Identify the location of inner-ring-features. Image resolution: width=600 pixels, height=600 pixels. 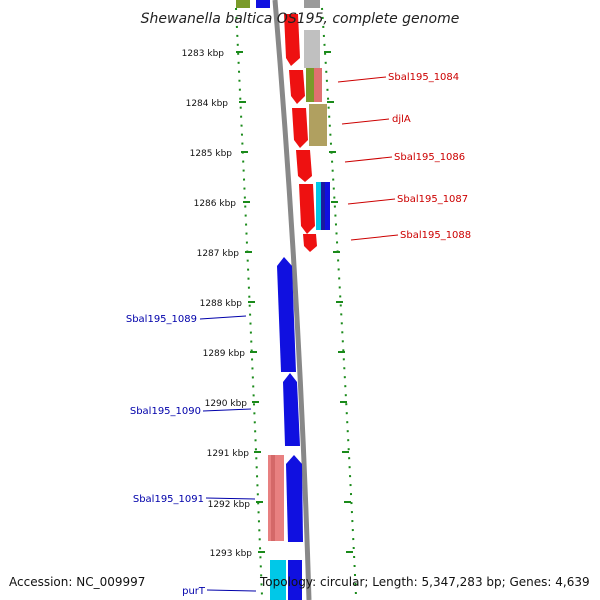
(277, 527).